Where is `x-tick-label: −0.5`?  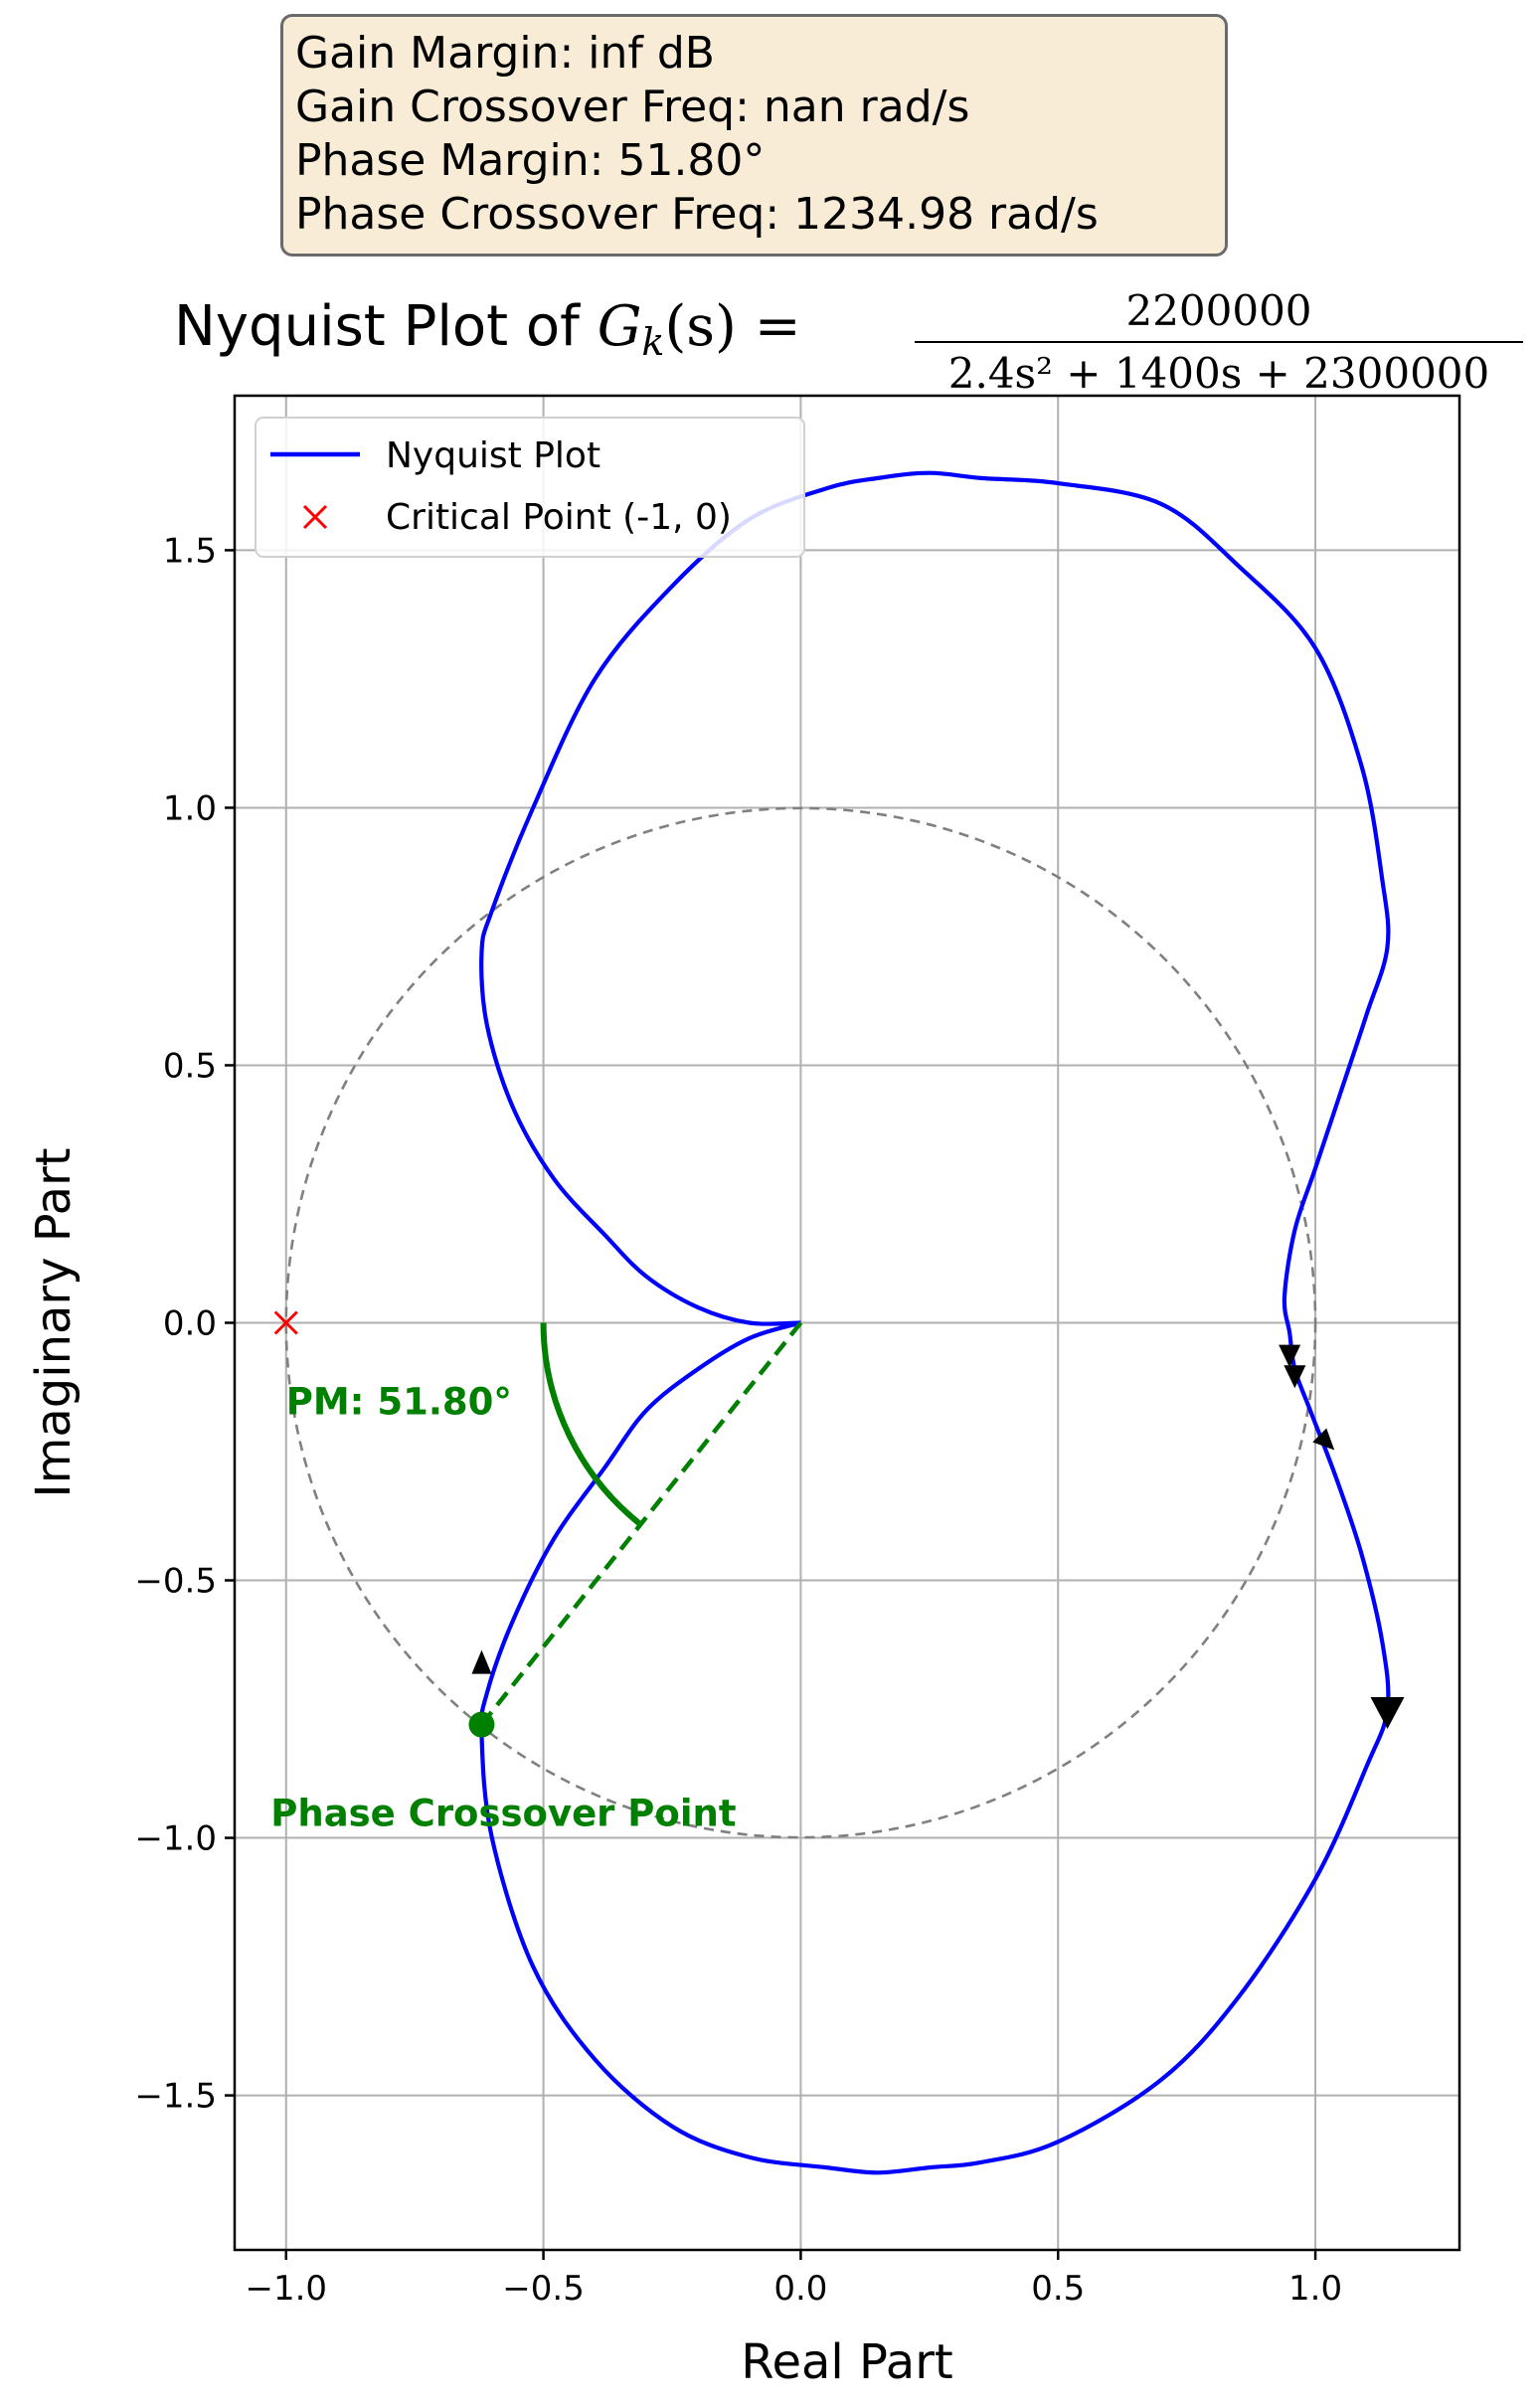
x-tick-label: −0.5 is located at coordinates (543, 2289).